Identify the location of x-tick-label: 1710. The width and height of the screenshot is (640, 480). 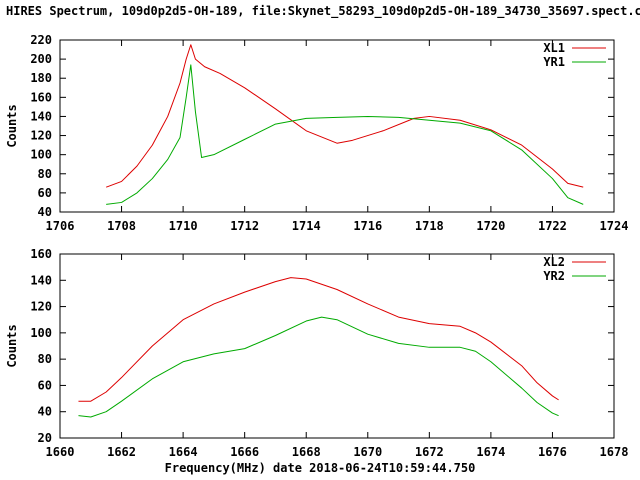
(183, 226).